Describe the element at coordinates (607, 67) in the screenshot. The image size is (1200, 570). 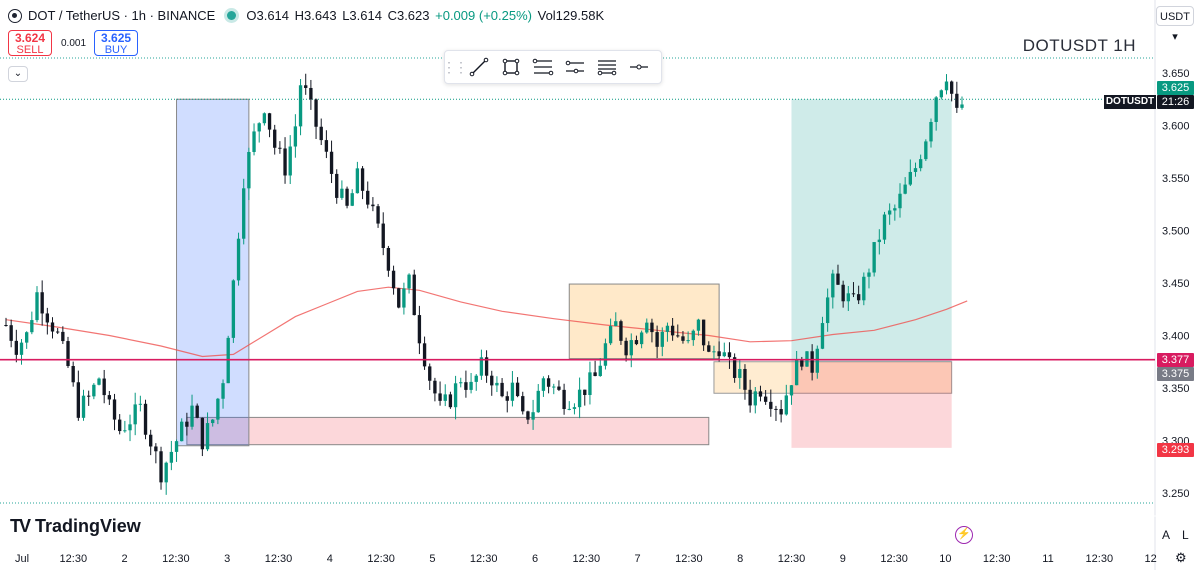
I see `horizontal-lines-icon` at that location.